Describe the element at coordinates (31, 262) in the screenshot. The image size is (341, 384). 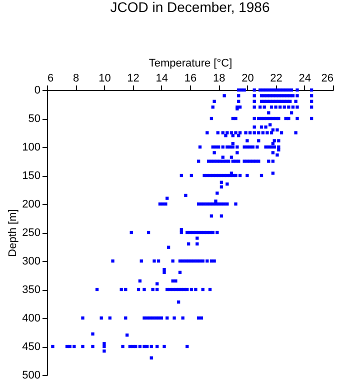
I see `y-tick-label: 300` at that location.